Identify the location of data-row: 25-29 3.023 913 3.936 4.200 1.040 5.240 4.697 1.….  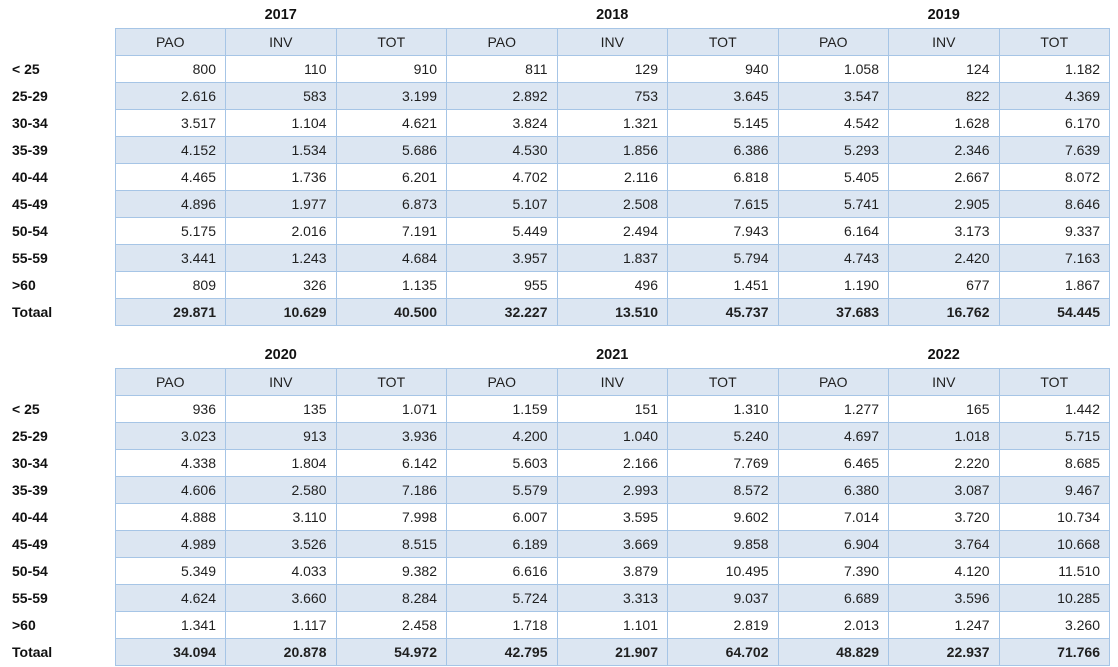
(555, 436).